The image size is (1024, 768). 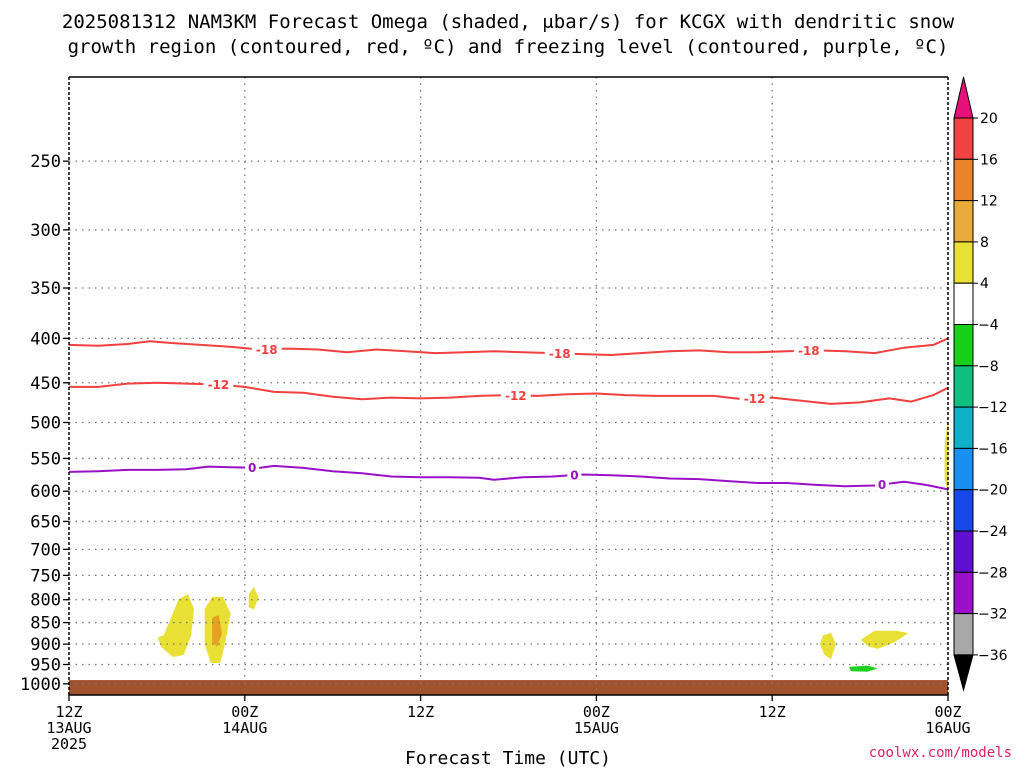 What do you see at coordinates (45, 522) in the screenshot?
I see `y-tick-label-650: 650` at bounding box center [45, 522].